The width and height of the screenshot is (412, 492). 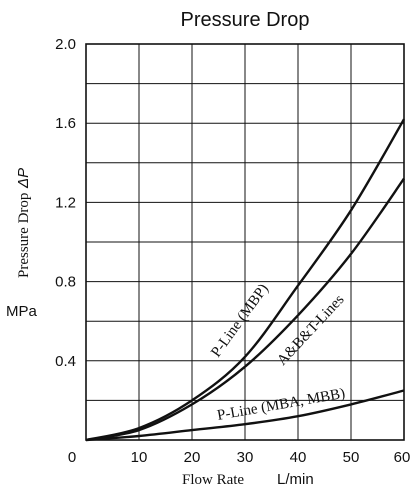 What do you see at coordinates (245, 415) in the screenshot?
I see `curve-p-line-mba-mbb` at bounding box center [245, 415].